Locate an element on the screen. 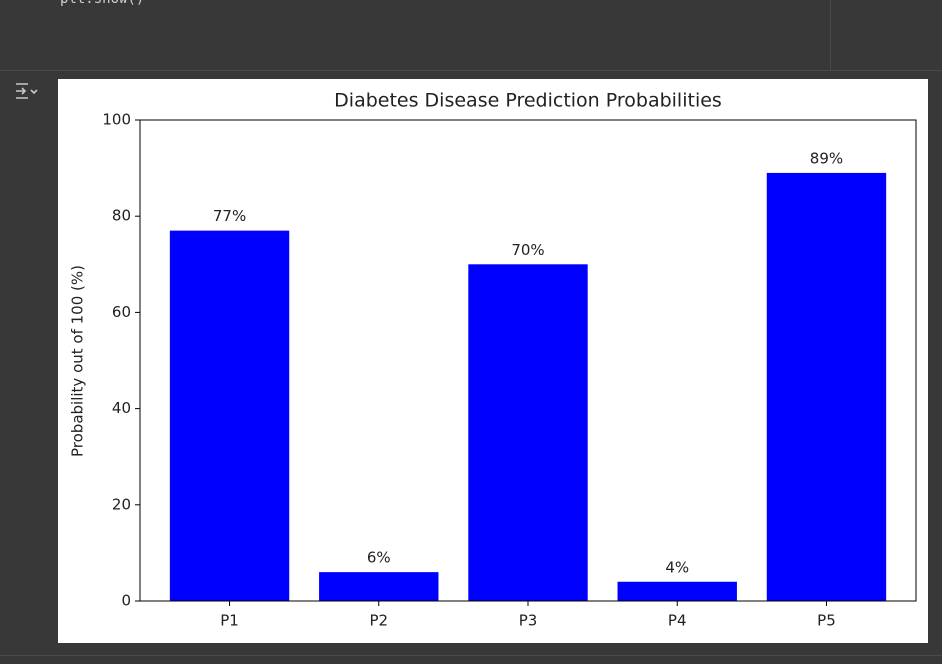 The height and width of the screenshot is (664, 942). y-tick-label: 100 is located at coordinates (116, 120).